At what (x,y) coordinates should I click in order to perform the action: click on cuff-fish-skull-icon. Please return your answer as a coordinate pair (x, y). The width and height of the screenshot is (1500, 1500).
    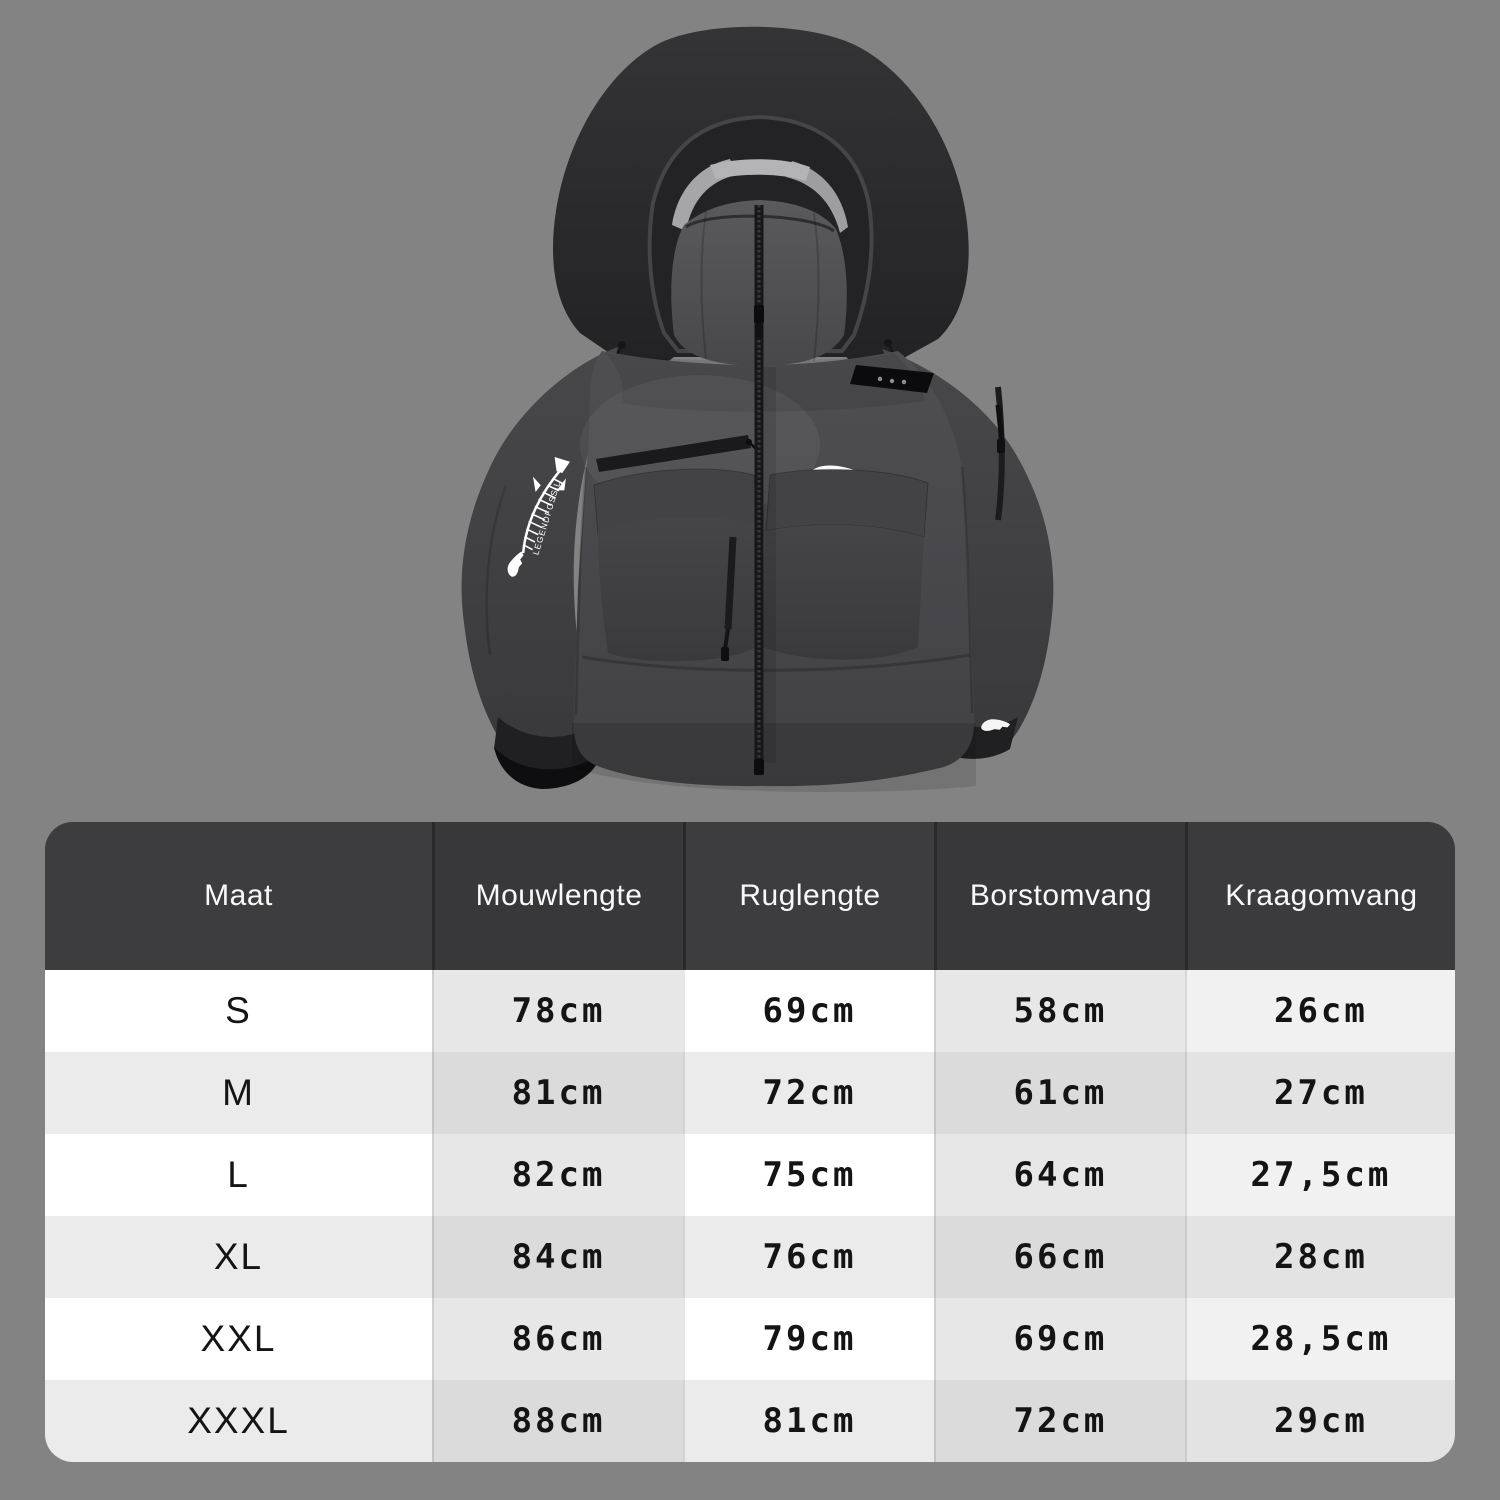
    Looking at the image, I should click on (996, 725).